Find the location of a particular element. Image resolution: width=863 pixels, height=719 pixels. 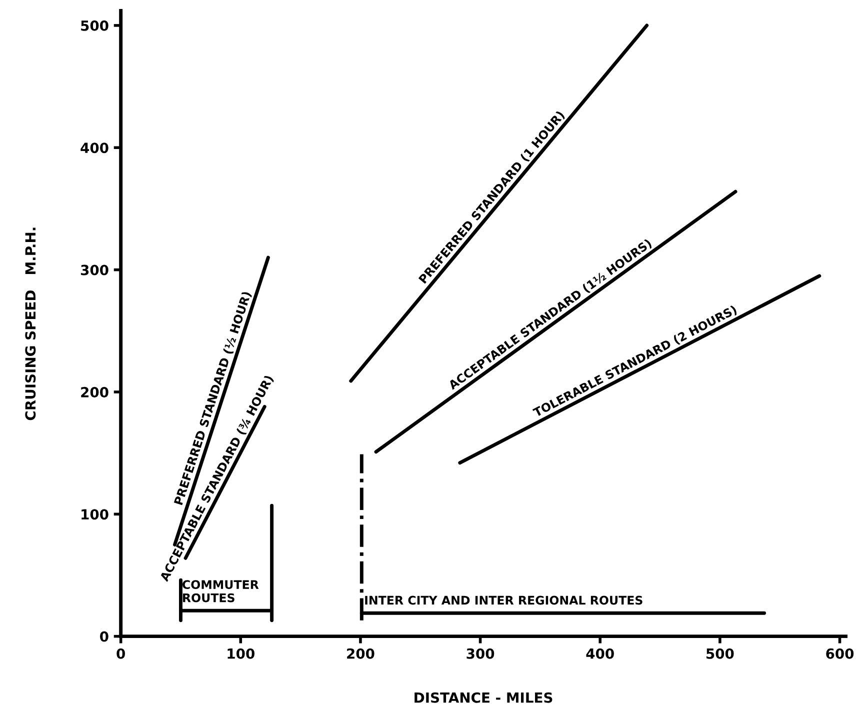

x-axis-title: DISTANCE - MILES is located at coordinates (483, 697).